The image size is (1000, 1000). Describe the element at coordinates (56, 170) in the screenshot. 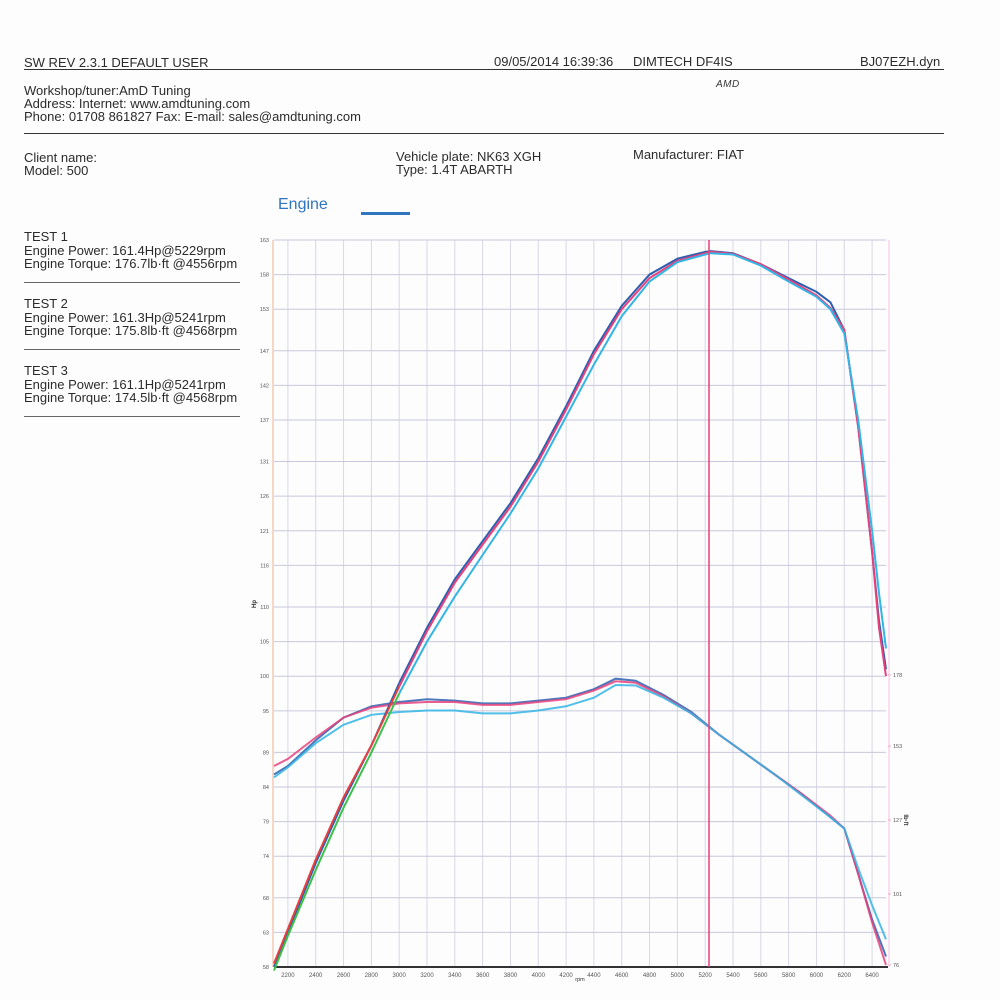

I see `vehicle-model: Model: 500` at that location.